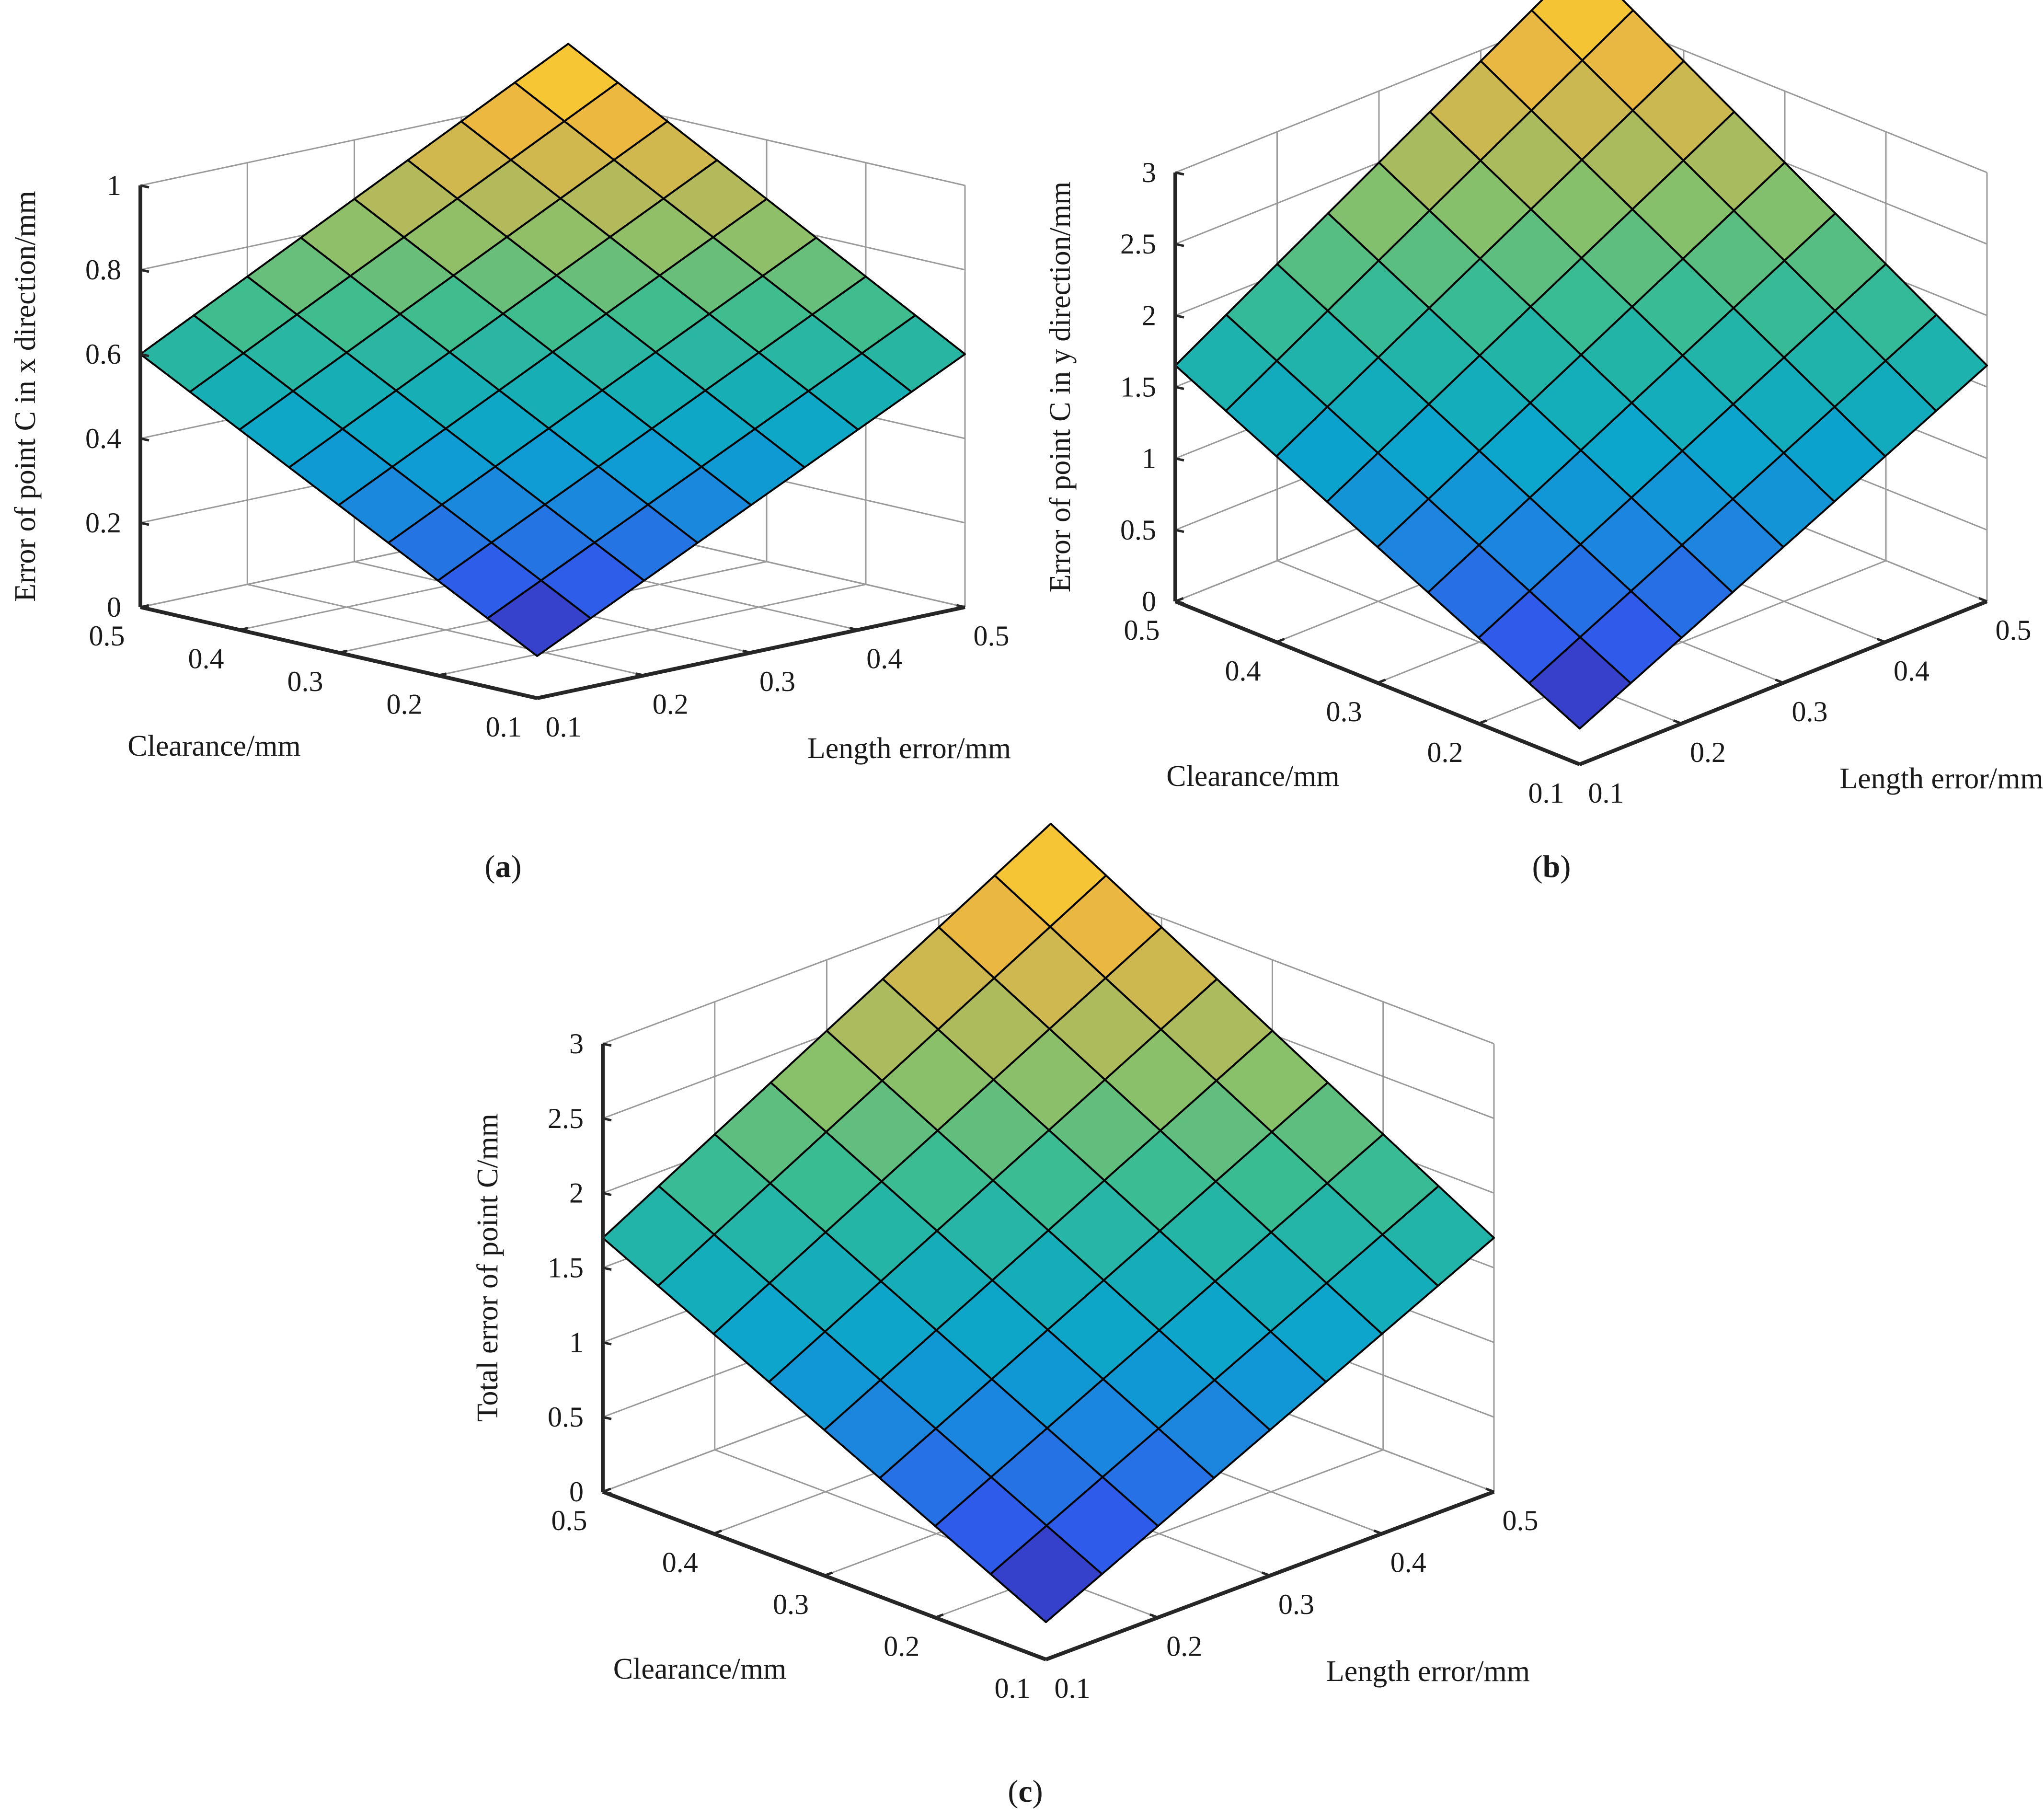 The width and height of the screenshot is (2044, 1820). Describe the element at coordinates (488, 1268) in the screenshot. I see `z-axis-label: Total error of point C/mm` at that location.